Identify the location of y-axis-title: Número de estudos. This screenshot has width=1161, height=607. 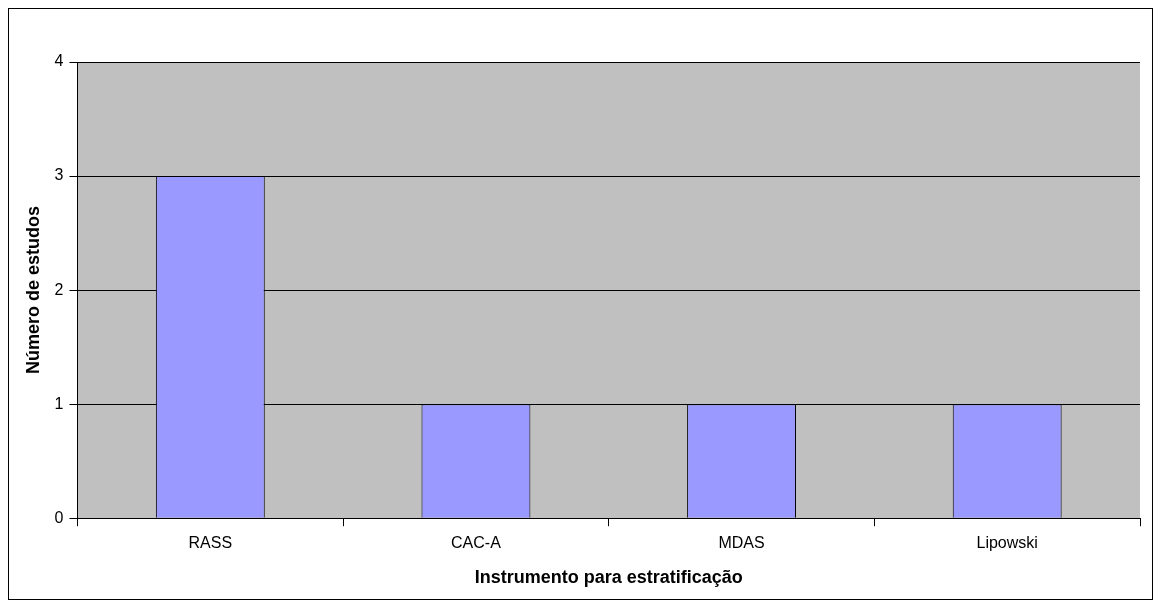
(32, 290).